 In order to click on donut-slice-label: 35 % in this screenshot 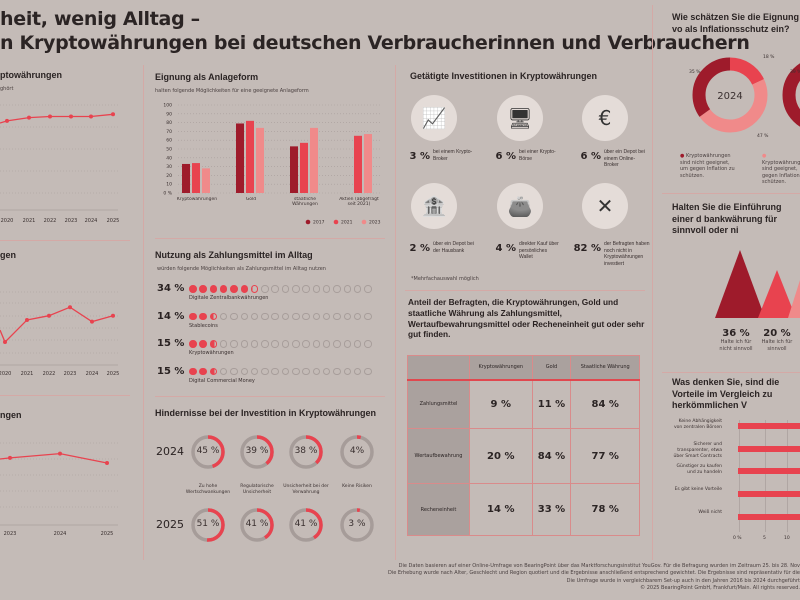, I will do `click(695, 72)`.